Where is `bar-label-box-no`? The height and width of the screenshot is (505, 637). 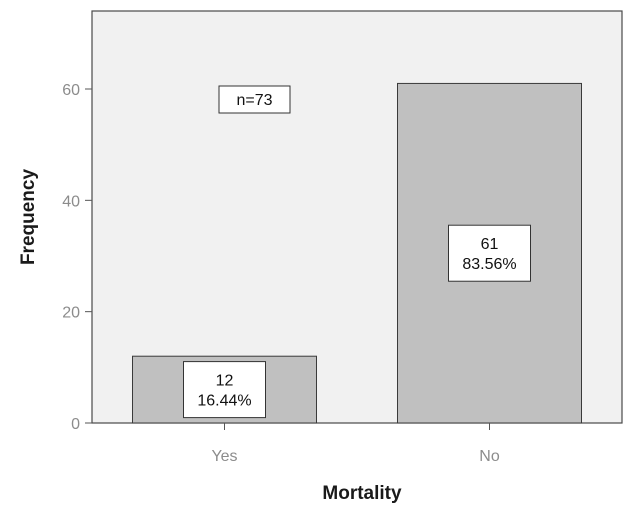
bar-label-box-no is located at coordinates (489, 253).